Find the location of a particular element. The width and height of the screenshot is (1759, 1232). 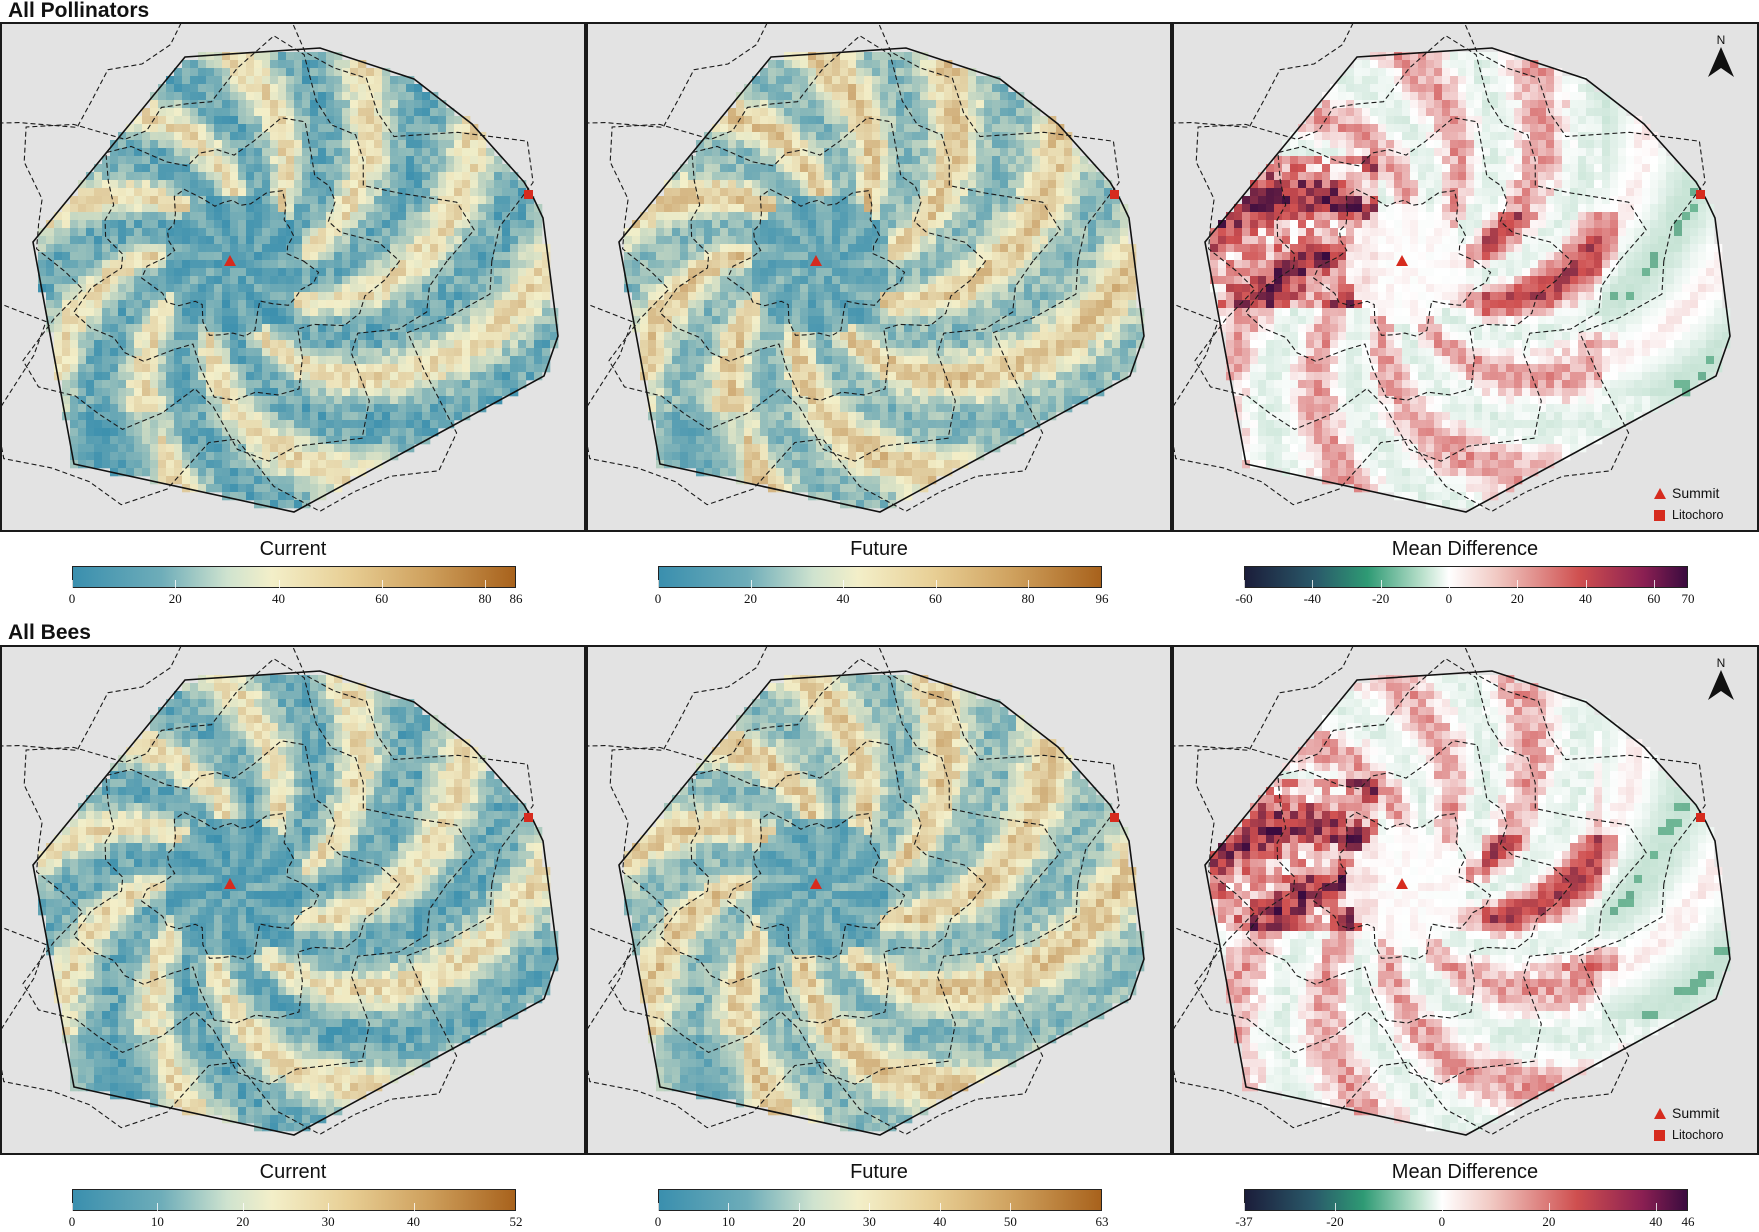

north-label: N is located at coordinates (1721, 40).